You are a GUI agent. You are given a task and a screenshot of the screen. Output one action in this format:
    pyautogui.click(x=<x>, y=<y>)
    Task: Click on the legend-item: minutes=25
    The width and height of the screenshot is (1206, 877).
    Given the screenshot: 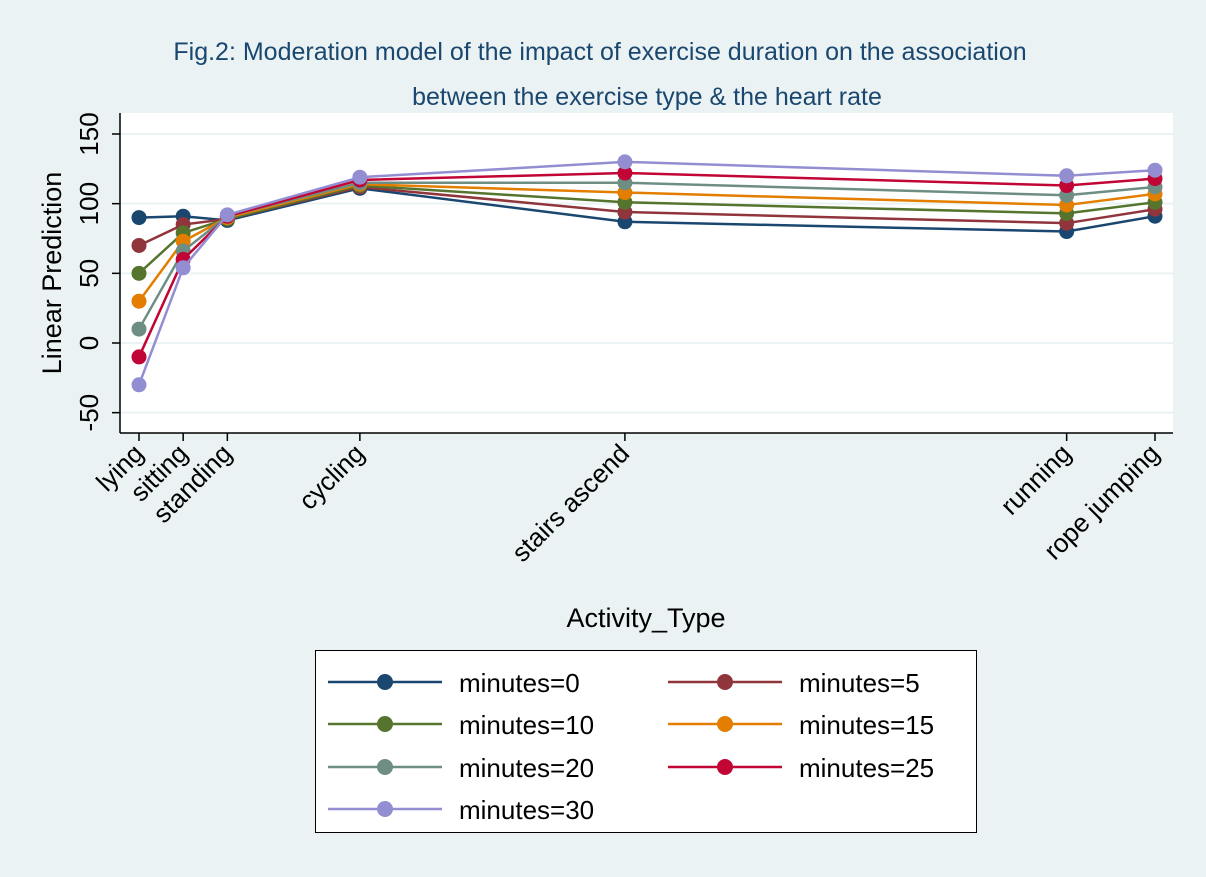 What is the action you would take?
    pyautogui.click(x=828, y=767)
    